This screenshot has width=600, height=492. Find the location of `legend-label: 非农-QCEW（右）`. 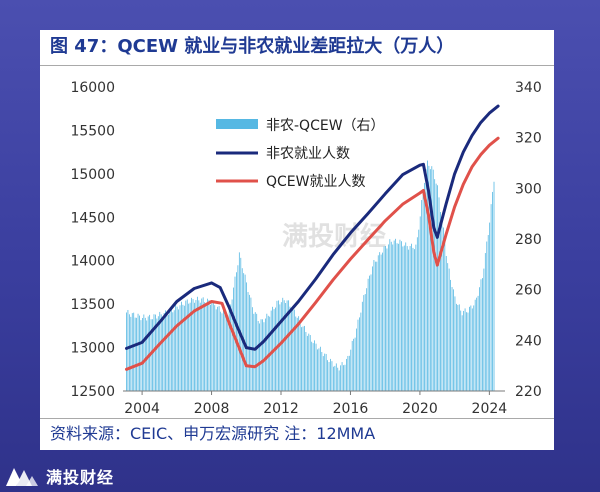

legend-label: 非农-QCEW（右） is located at coordinates (325, 126).